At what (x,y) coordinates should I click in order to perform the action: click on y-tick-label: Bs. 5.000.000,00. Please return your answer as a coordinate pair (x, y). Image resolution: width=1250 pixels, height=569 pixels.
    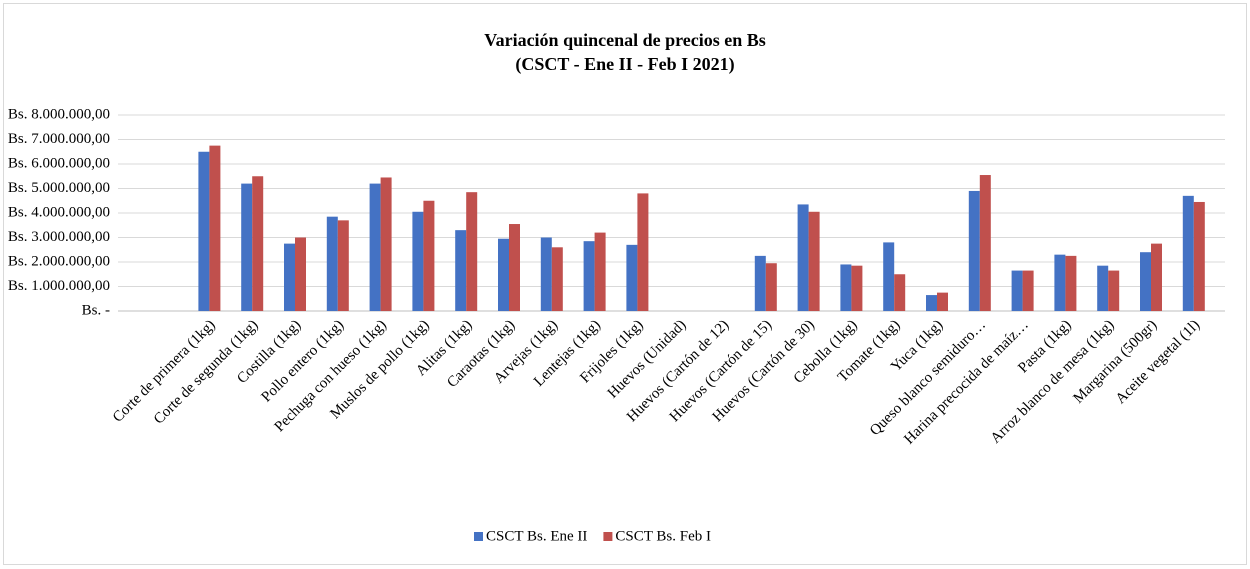
    Looking at the image, I should click on (59, 188).